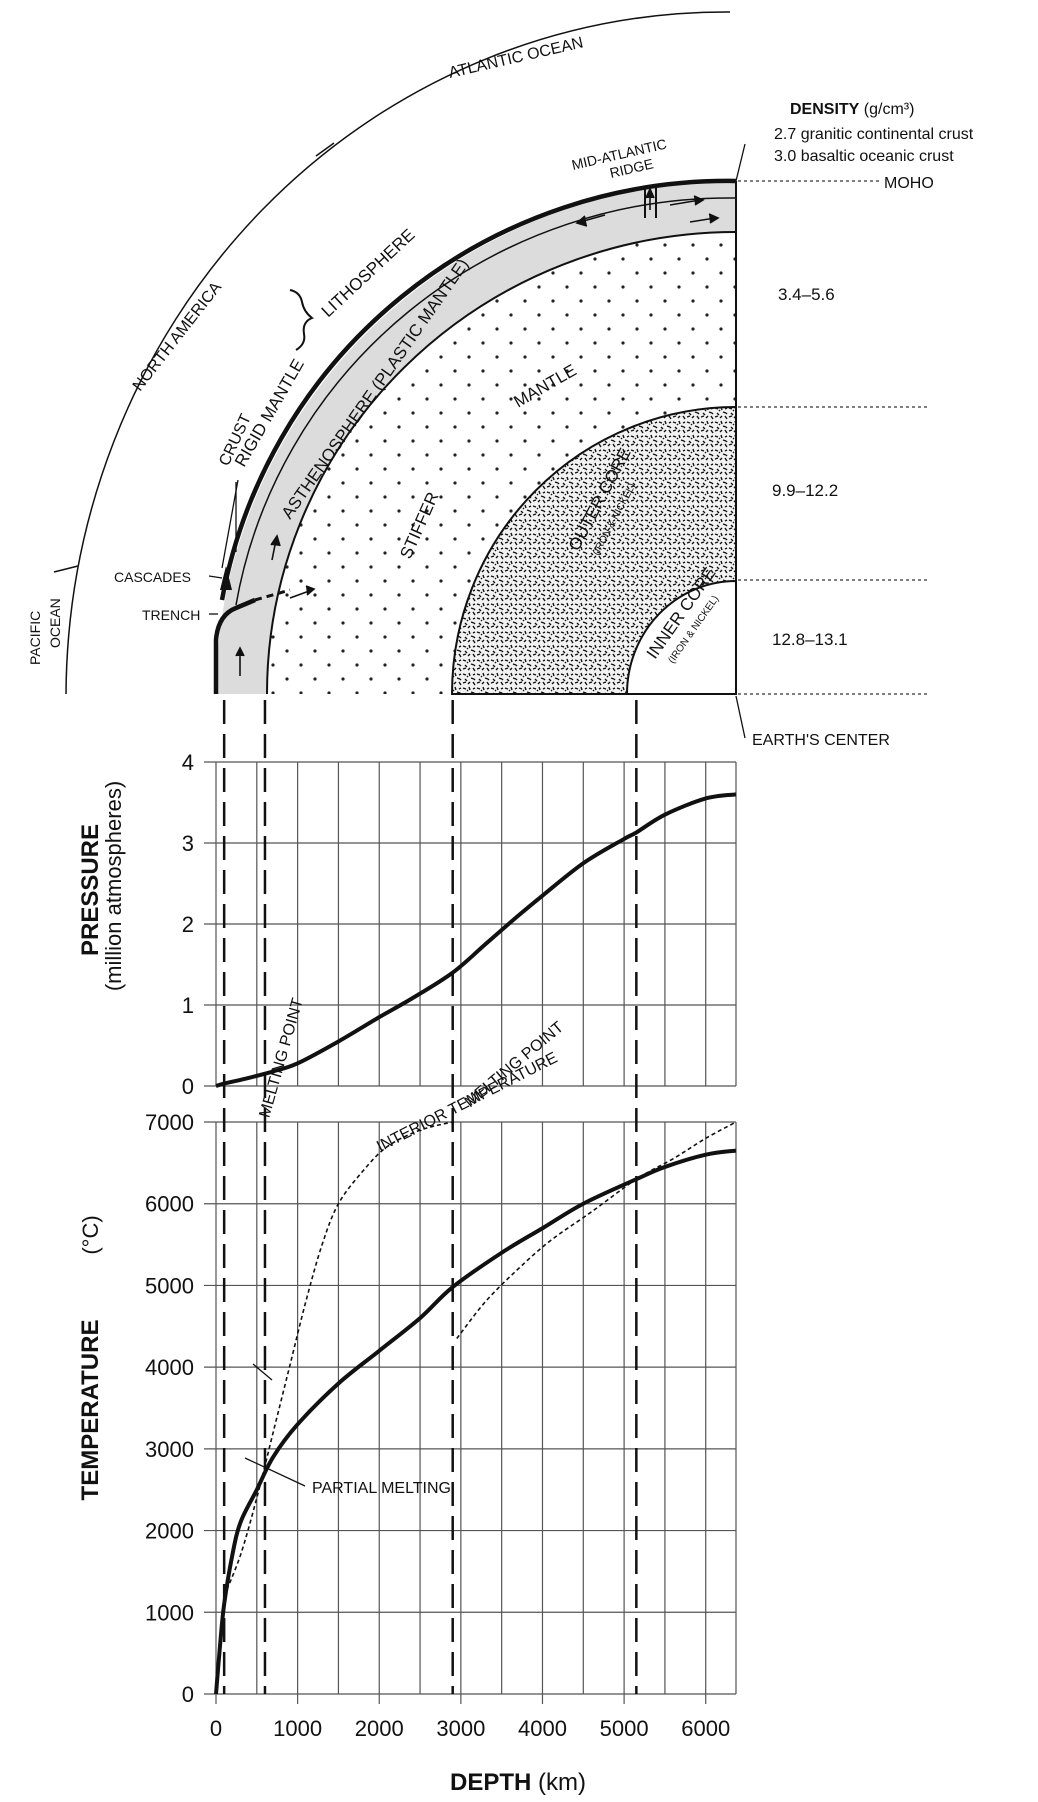  I want to click on svg-text: DEPTH (km), so click(518, 1782).